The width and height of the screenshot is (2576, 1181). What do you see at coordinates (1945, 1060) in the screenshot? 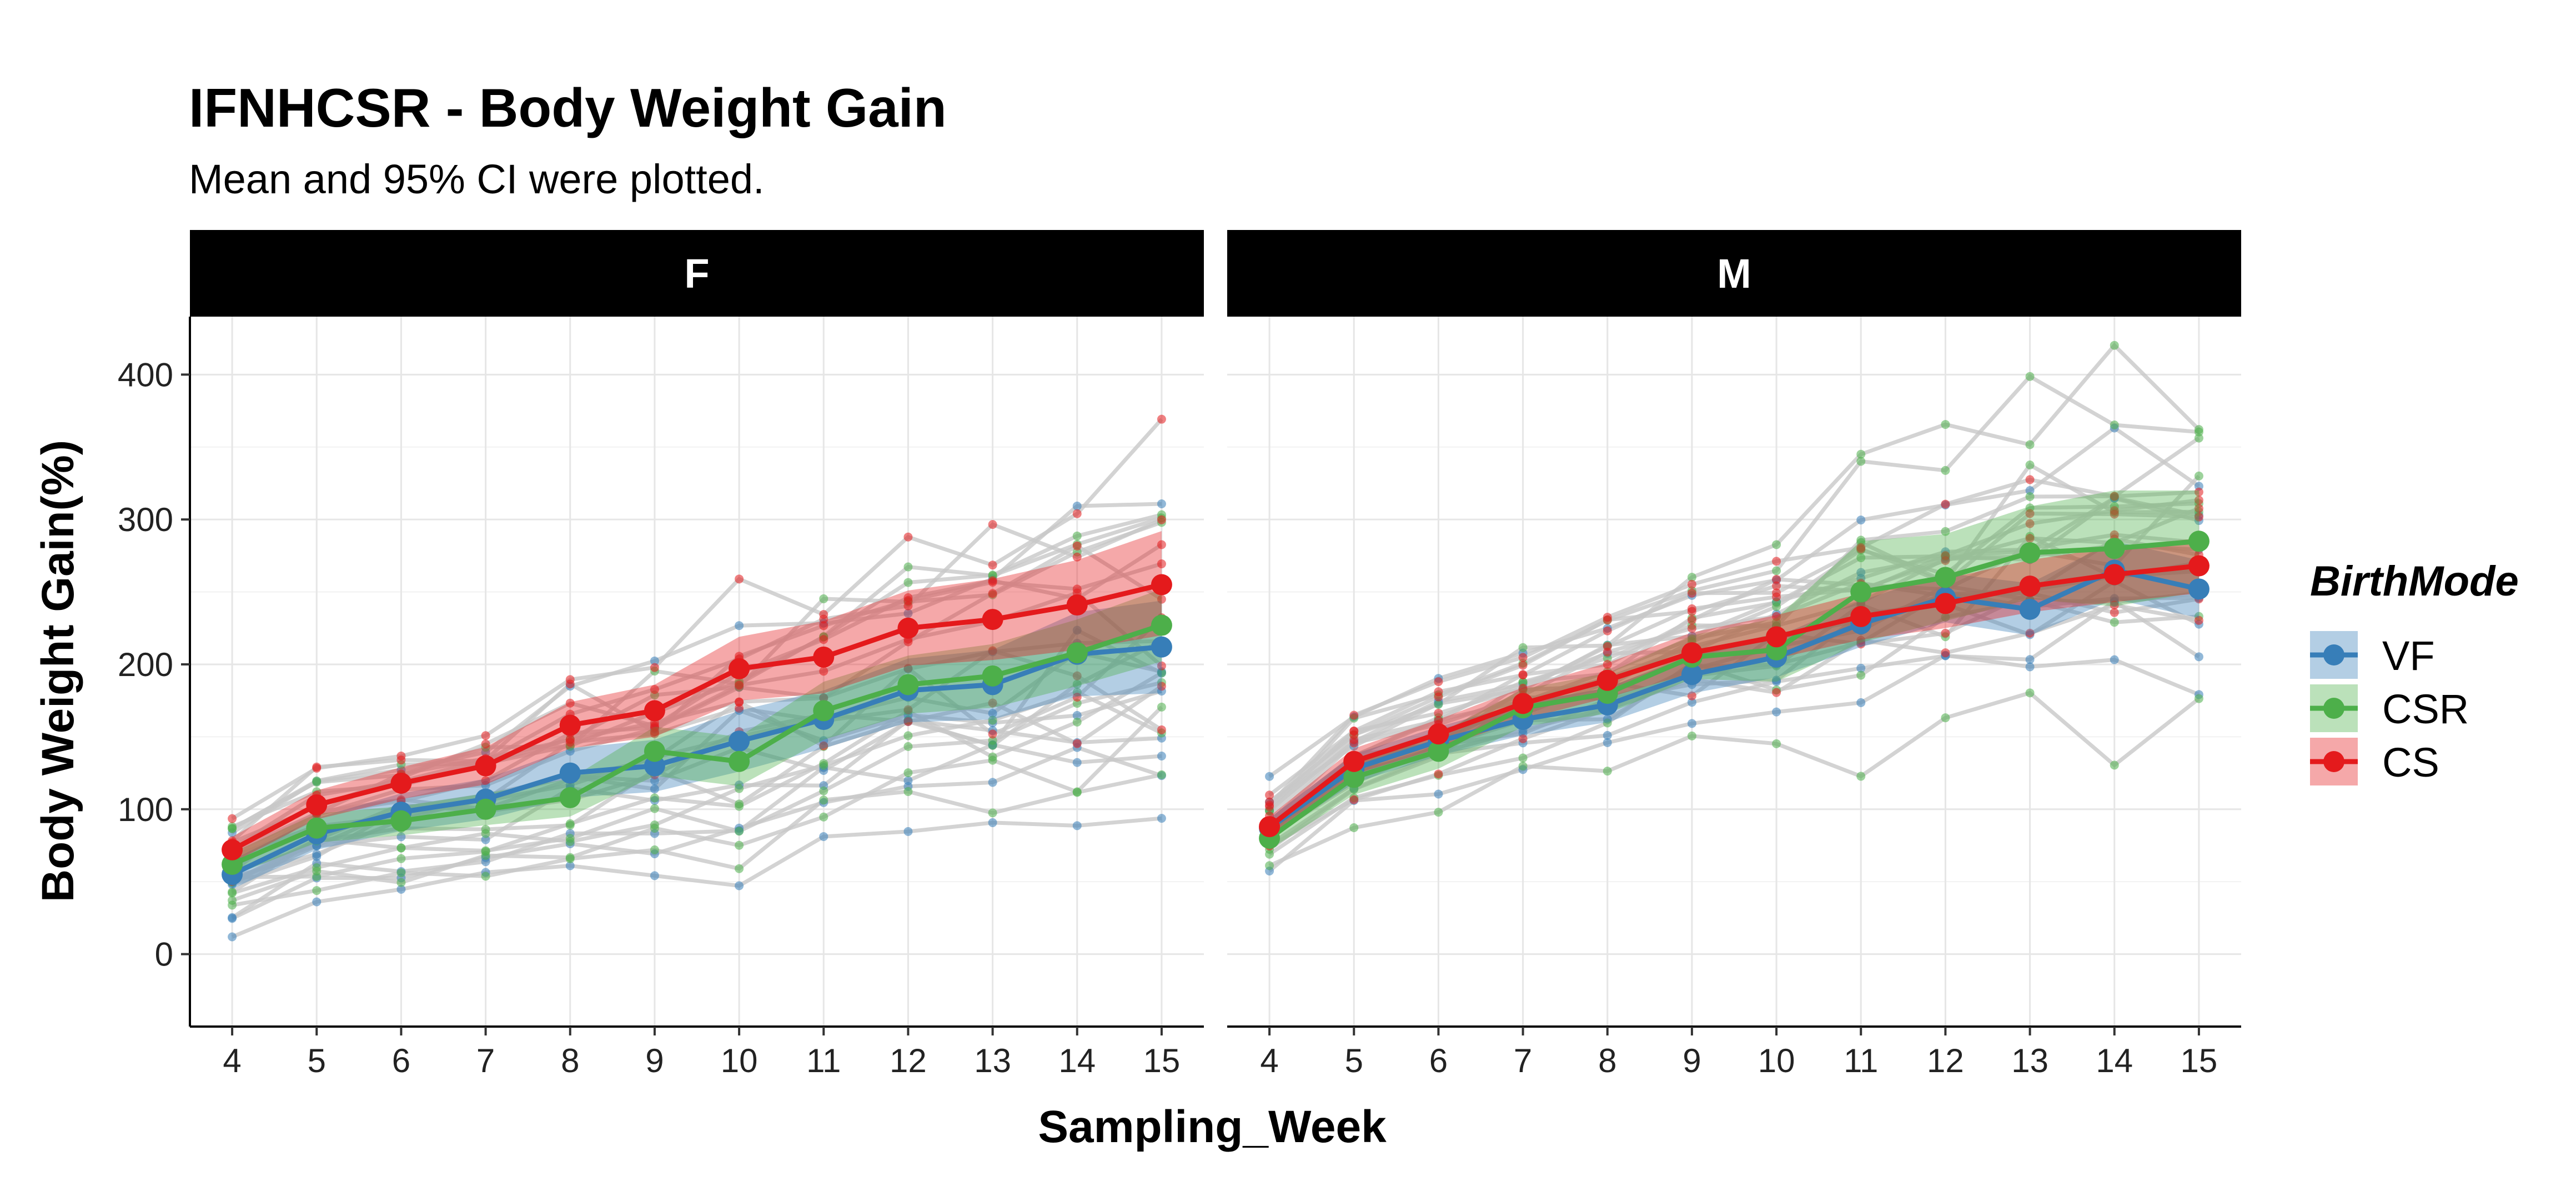
I see `x-tick-label: 12` at bounding box center [1945, 1060].